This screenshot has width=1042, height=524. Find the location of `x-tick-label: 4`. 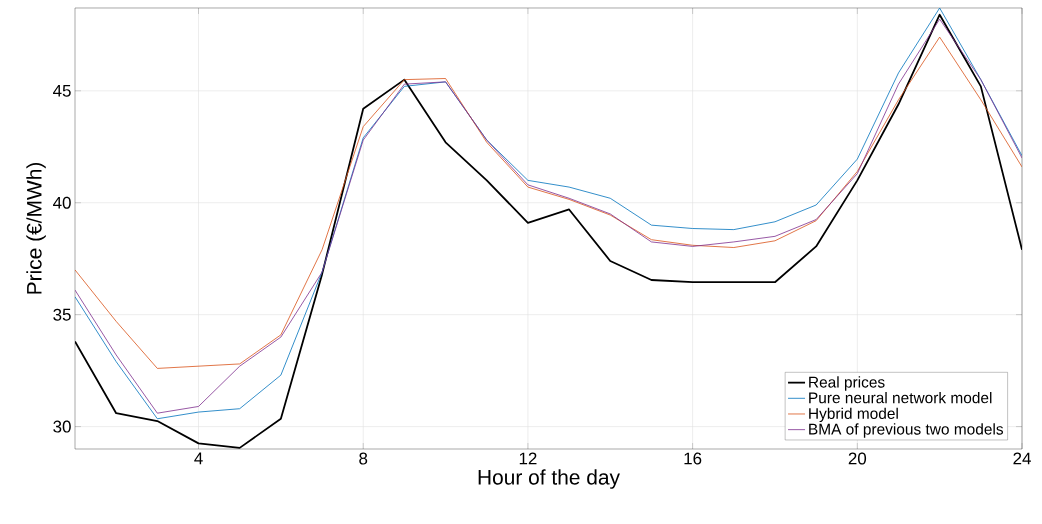

x-tick-label: 4 is located at coordinates (198, 458).